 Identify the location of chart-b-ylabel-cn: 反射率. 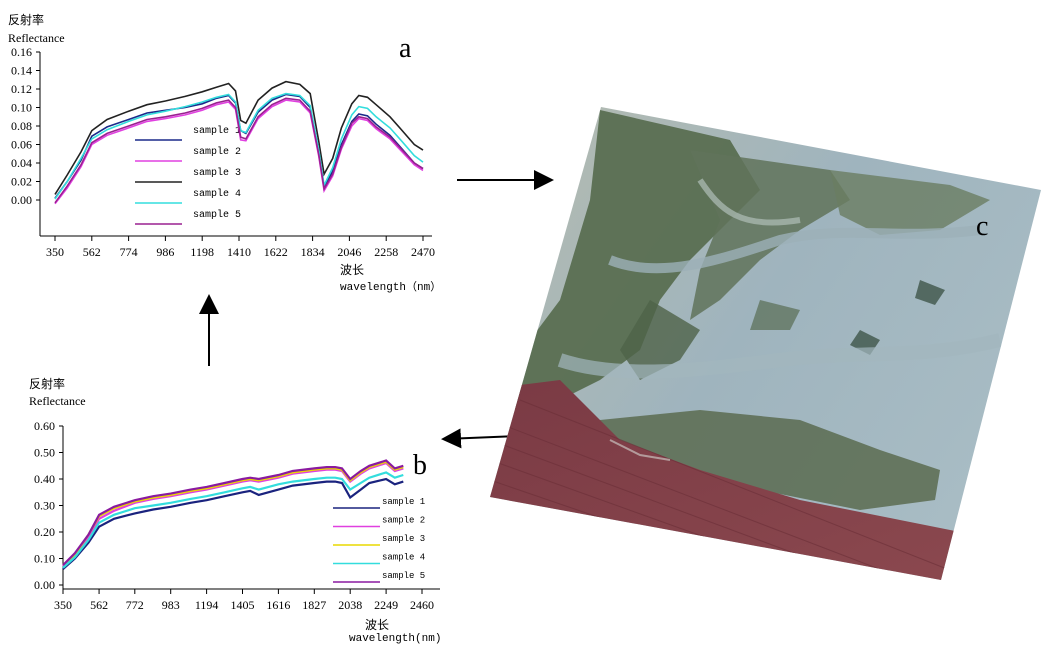
(47, 384).